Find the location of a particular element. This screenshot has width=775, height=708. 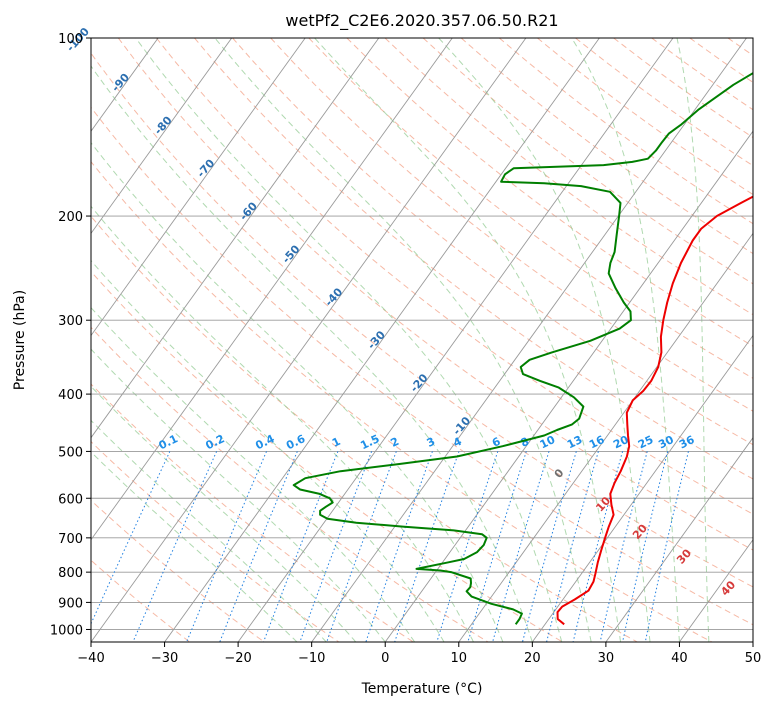

x-tick-label: −20 is located at coordinates (237, 658).